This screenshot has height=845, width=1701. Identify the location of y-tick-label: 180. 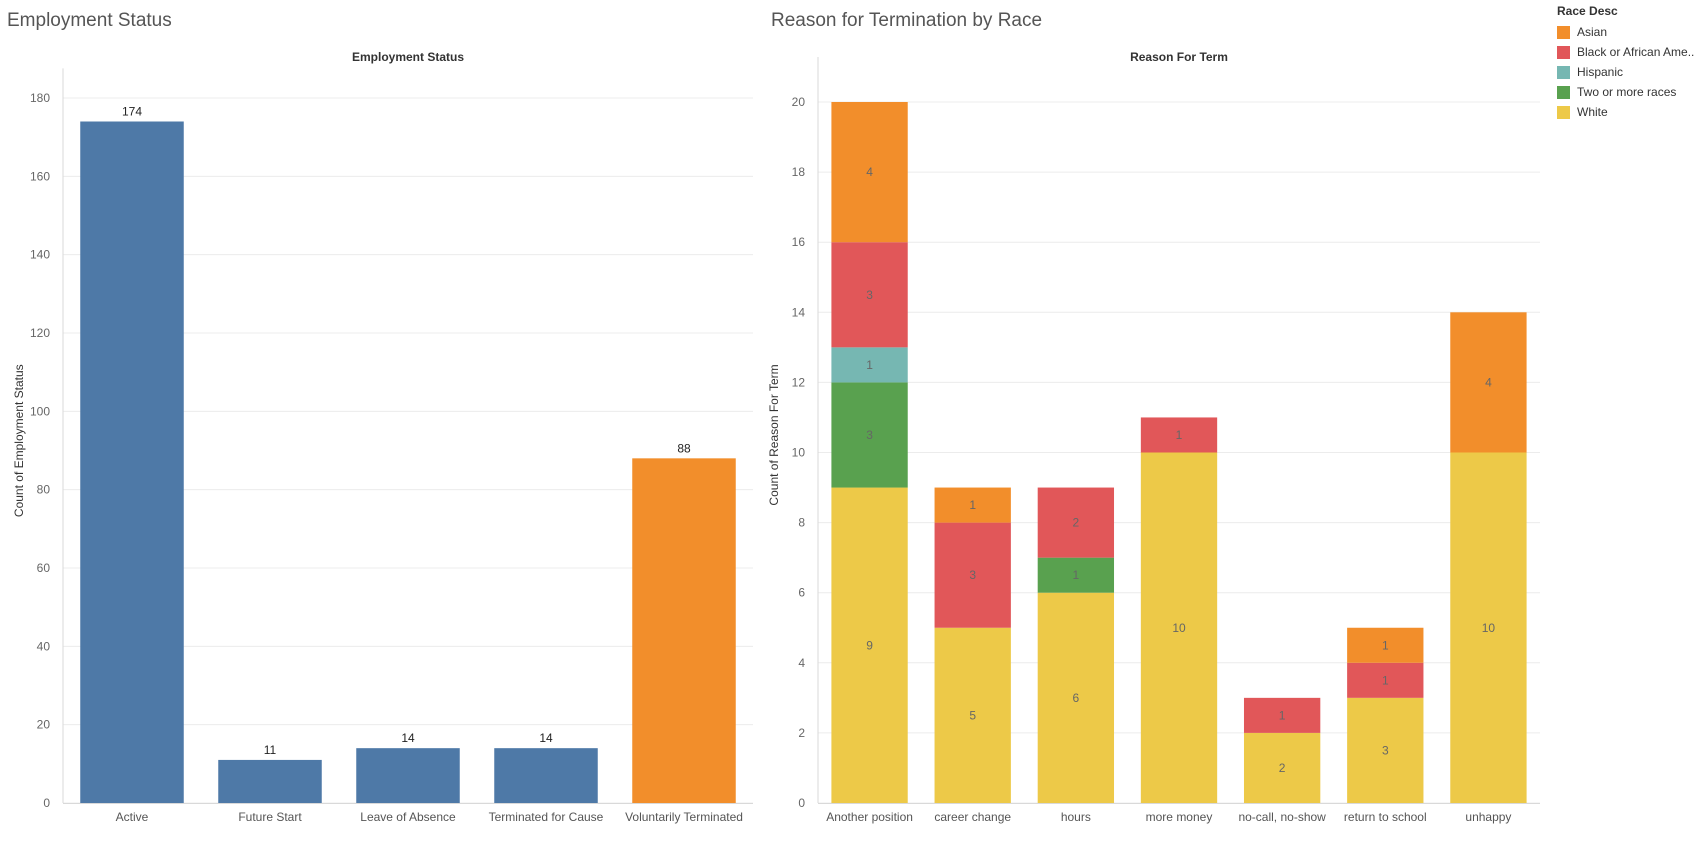
(40, 98).